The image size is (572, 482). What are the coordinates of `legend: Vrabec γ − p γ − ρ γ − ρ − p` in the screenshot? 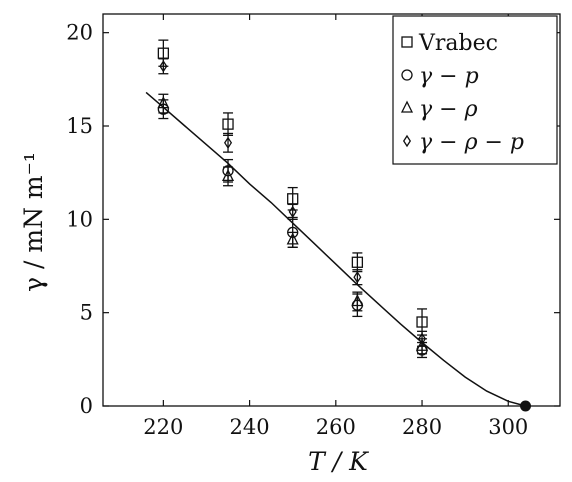 It's located at (475, 90).